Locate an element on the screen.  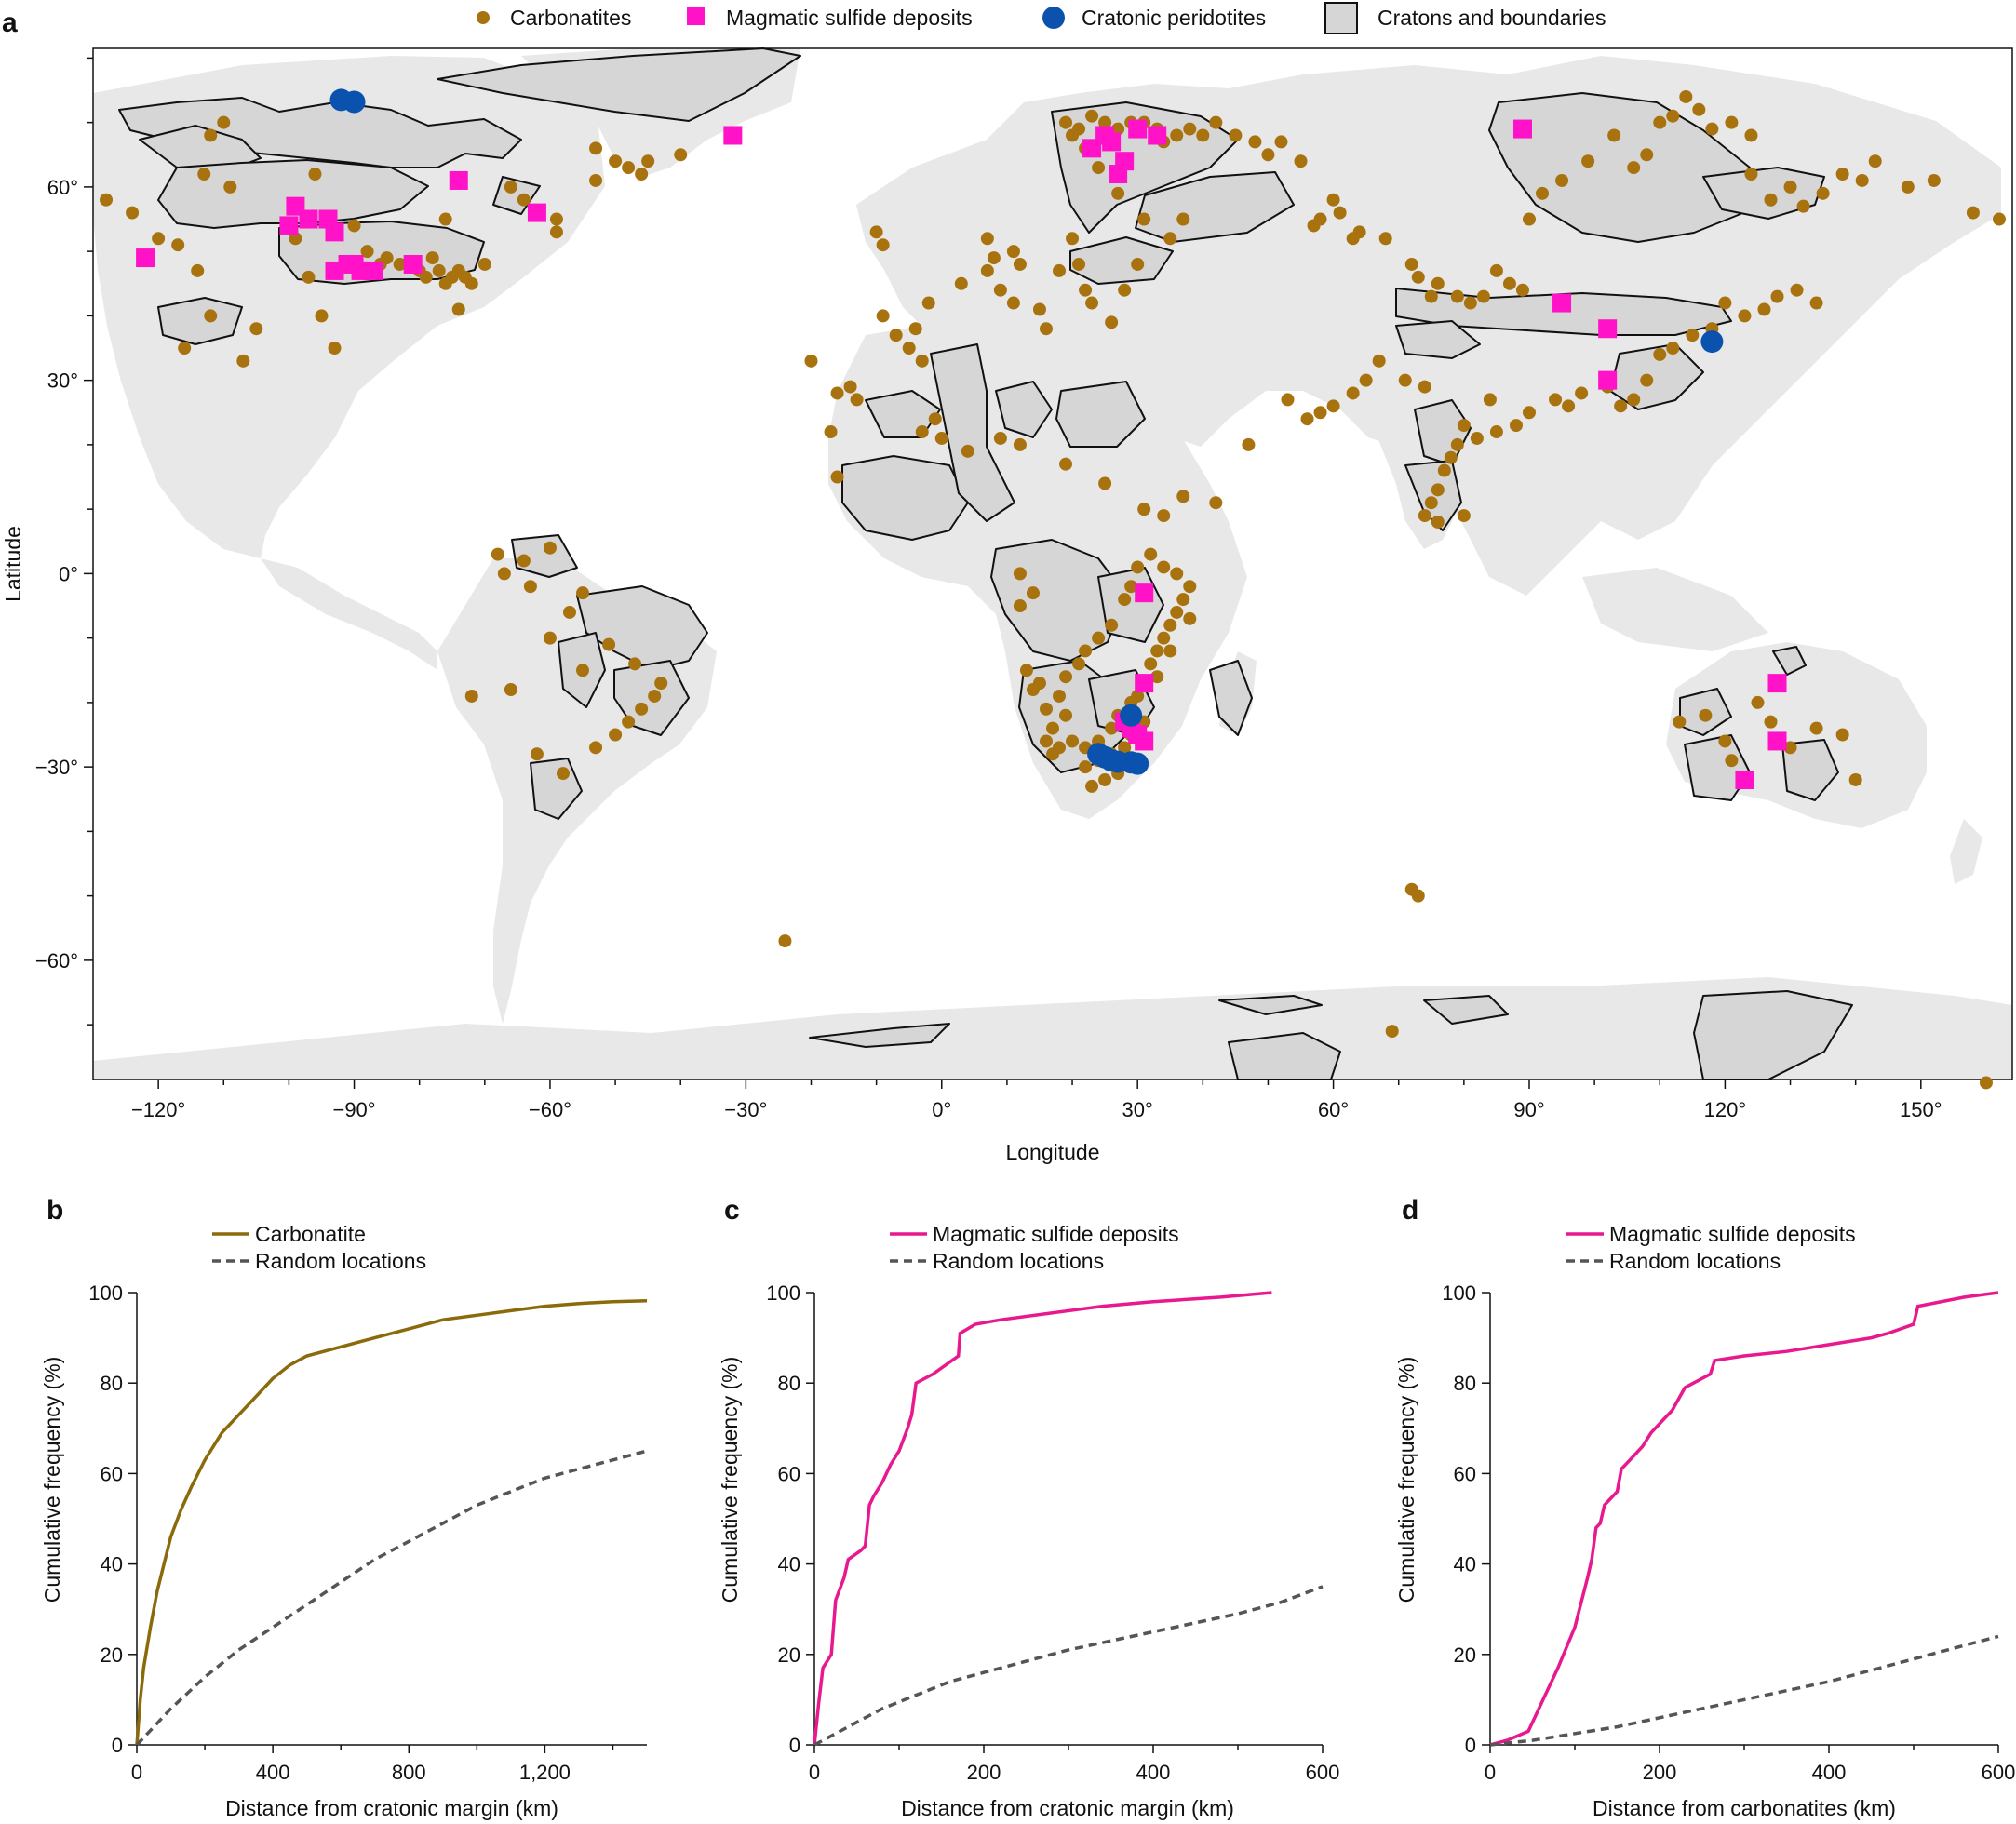
x-tick-label: 200 is located at coordinates (1660, 1772).